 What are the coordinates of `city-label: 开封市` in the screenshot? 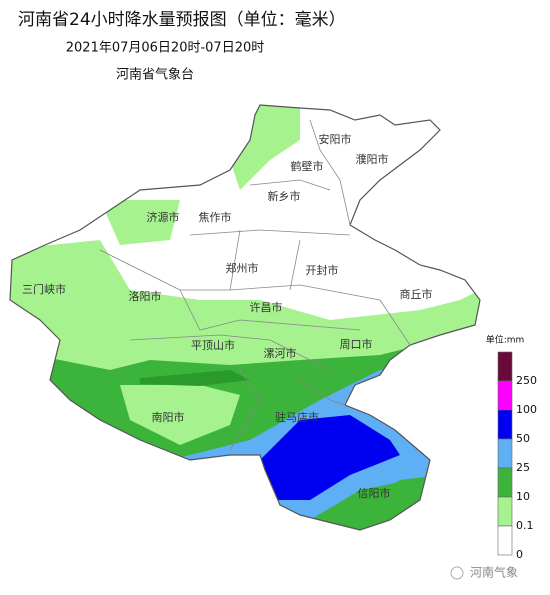 It's located at (322, 270).